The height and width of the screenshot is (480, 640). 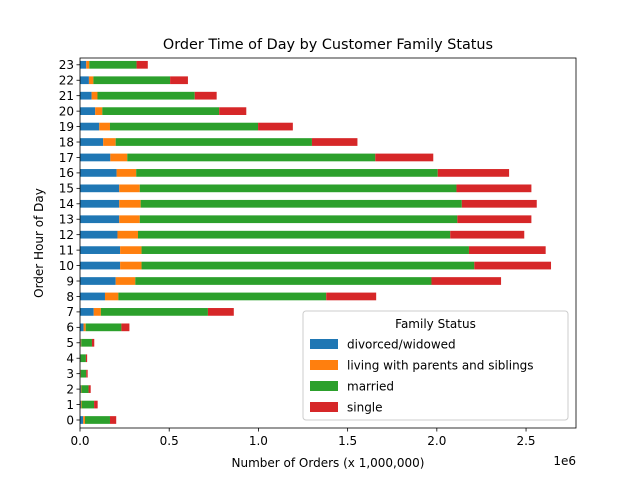 What do you see at coordinates (70, 281) in the screenshot?
I see `y-tick-label: 9` at bounding box center [70, 281].